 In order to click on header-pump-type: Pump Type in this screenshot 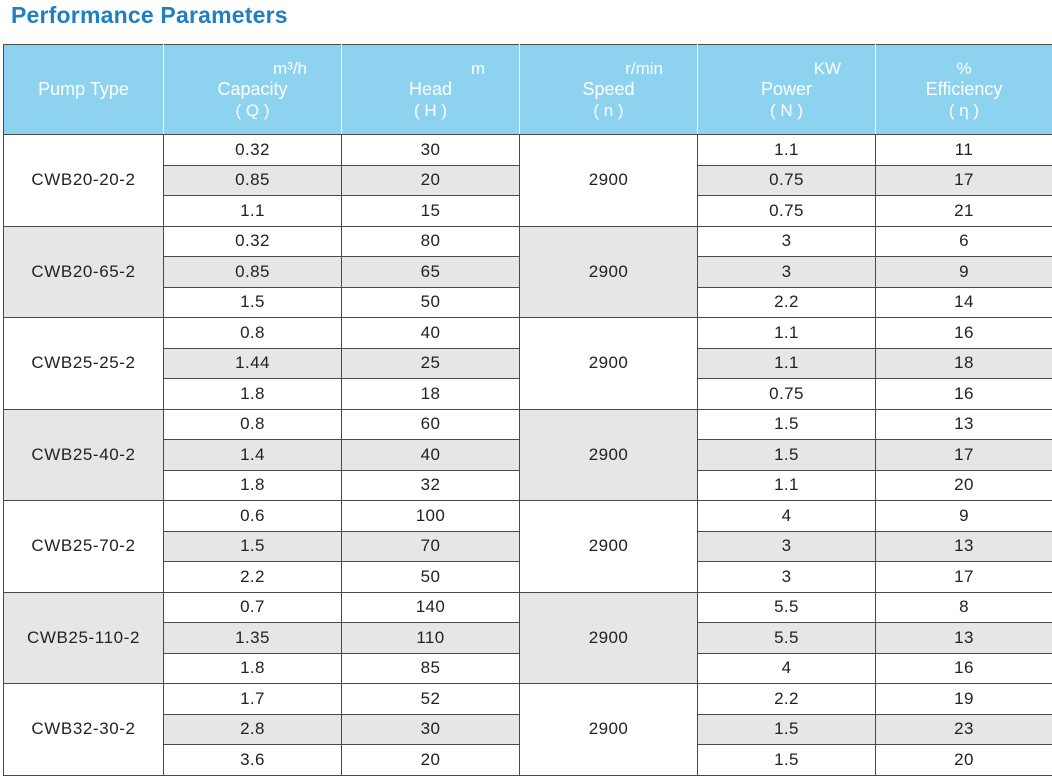, I will do `click(83, 89)`.